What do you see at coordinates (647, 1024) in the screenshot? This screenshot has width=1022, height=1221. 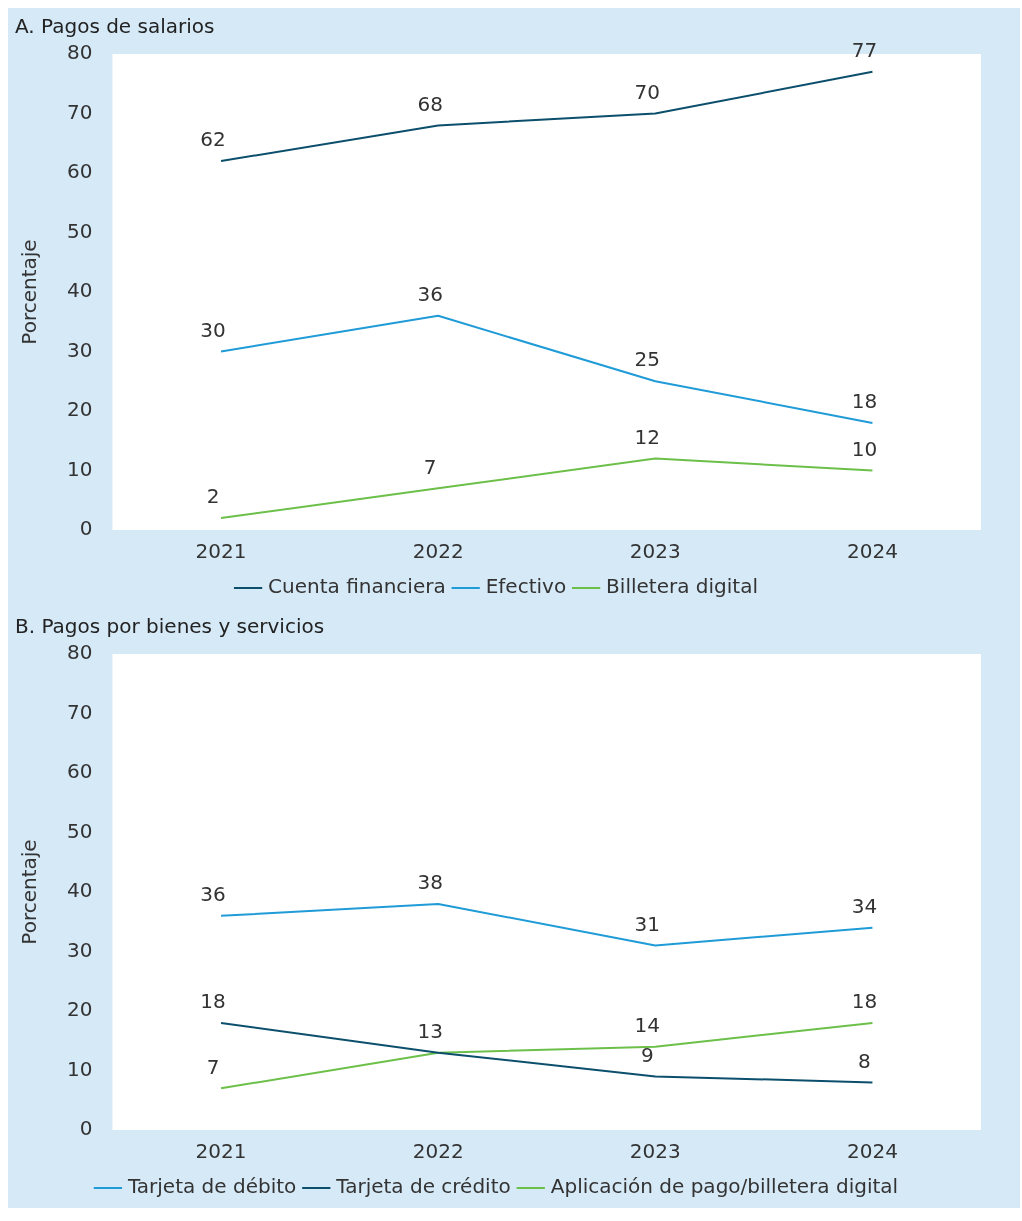 I see `data-label: 14` at bounding box center [647, 1024].